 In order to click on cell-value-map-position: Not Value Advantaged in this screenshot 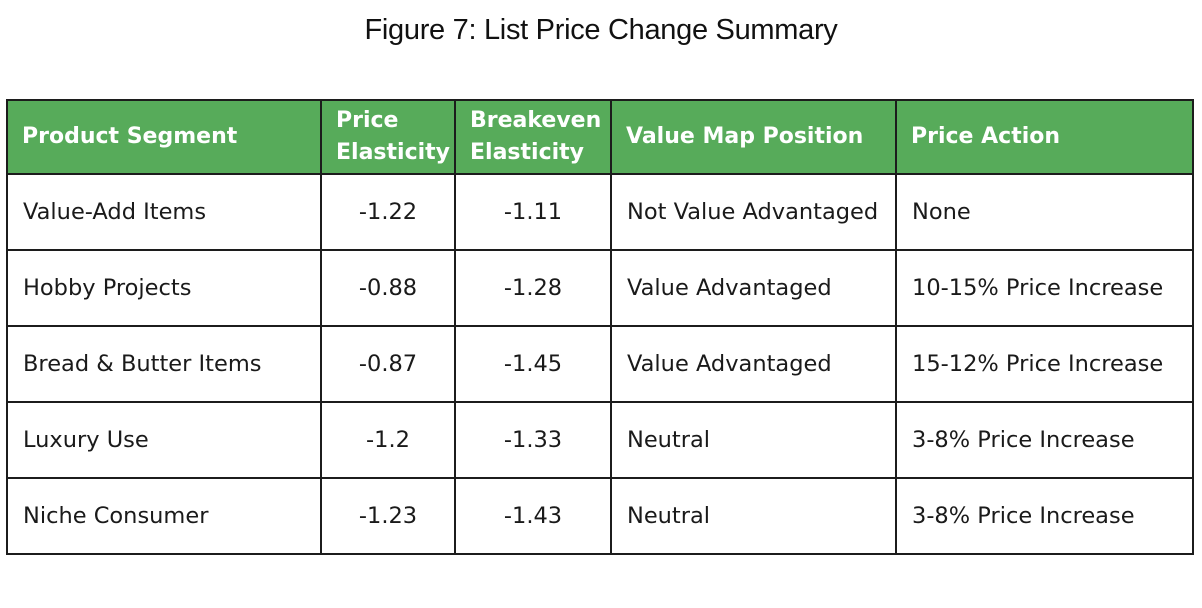, I will do `click(753, 212)`.